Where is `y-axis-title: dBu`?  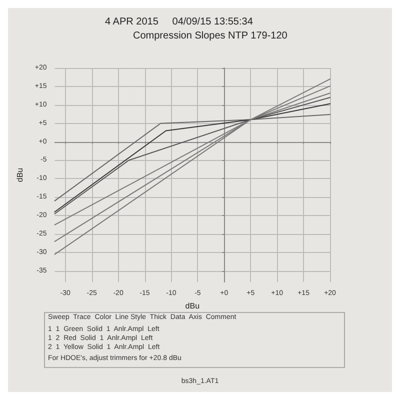
y-axis-title: dBu is located at coordinates (20, 175).